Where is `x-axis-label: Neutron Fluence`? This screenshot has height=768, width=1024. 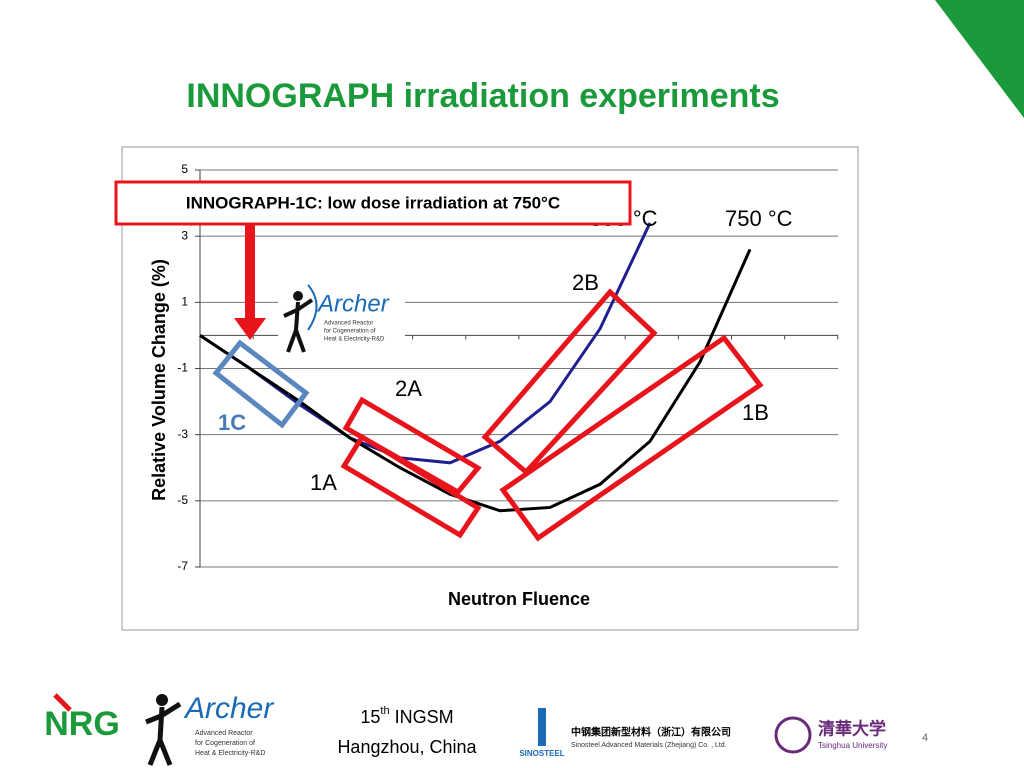
x-axis-label: Neutron Fluence is located at coordinates (519, 599).